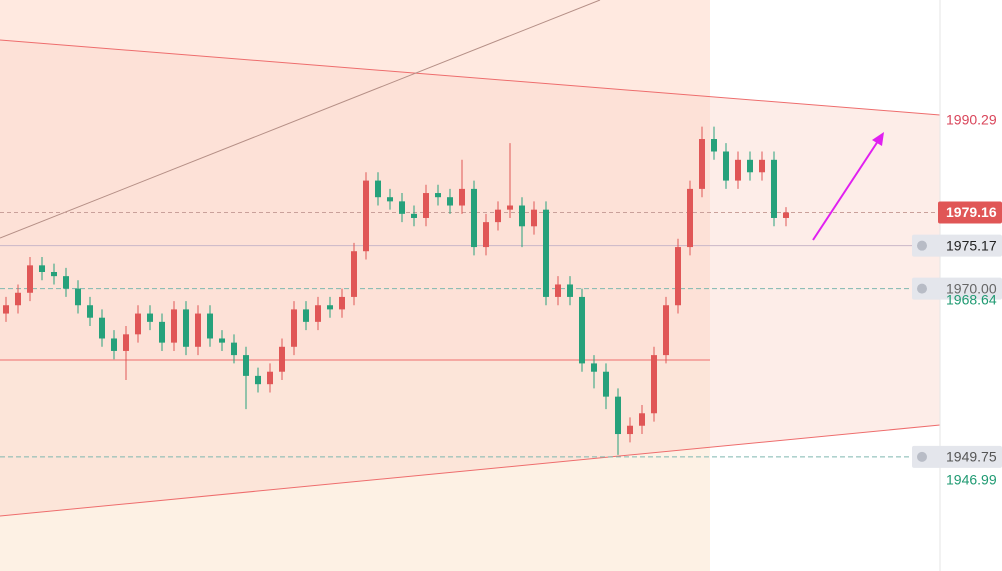 This screenshot has height=571, width=1002. What do you see at coordinates (971, 457) in the screenshot?
I see `price-label: 1949.75` at bounding box center [971, 457].